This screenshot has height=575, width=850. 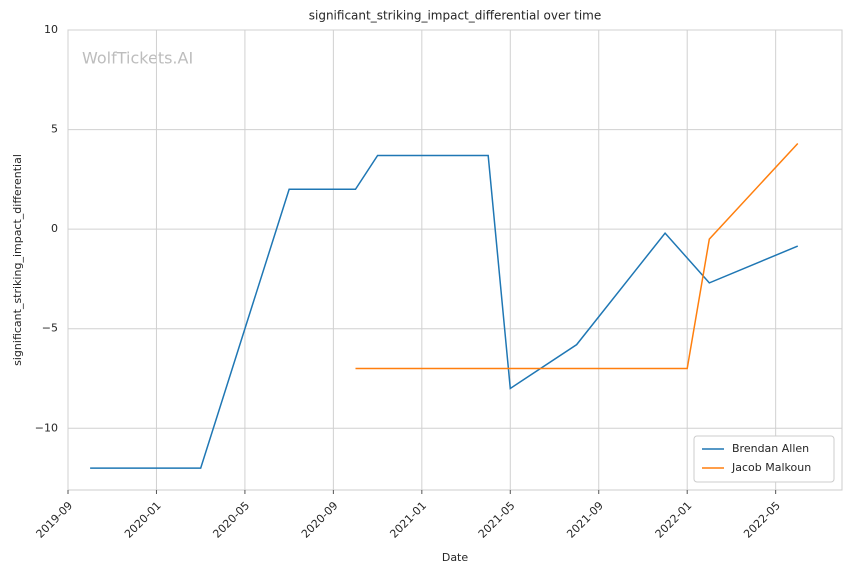 I want to click on x-axis-label: Date, so click(x=455, y=557).